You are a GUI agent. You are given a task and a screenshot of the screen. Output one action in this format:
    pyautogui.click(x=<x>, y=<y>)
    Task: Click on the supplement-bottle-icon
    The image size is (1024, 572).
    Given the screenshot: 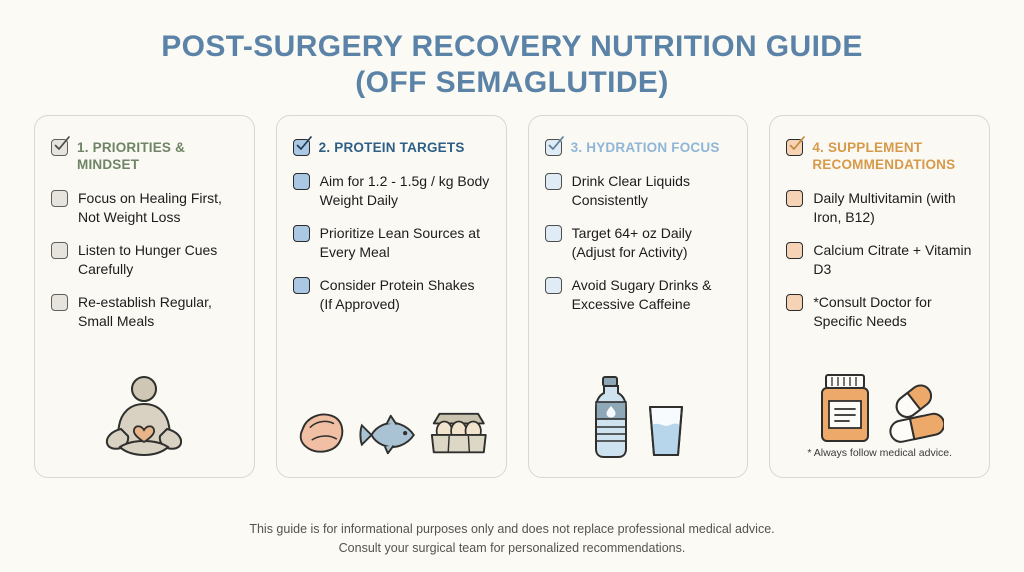 What is the action you would take?
    pyautogui.click(x=844, y=408)
    